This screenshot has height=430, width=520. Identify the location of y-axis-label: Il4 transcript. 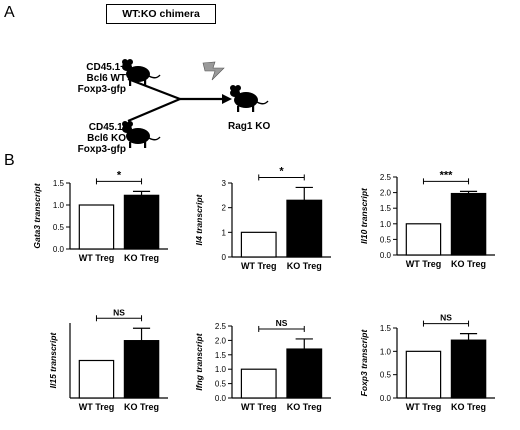
(199, 219).